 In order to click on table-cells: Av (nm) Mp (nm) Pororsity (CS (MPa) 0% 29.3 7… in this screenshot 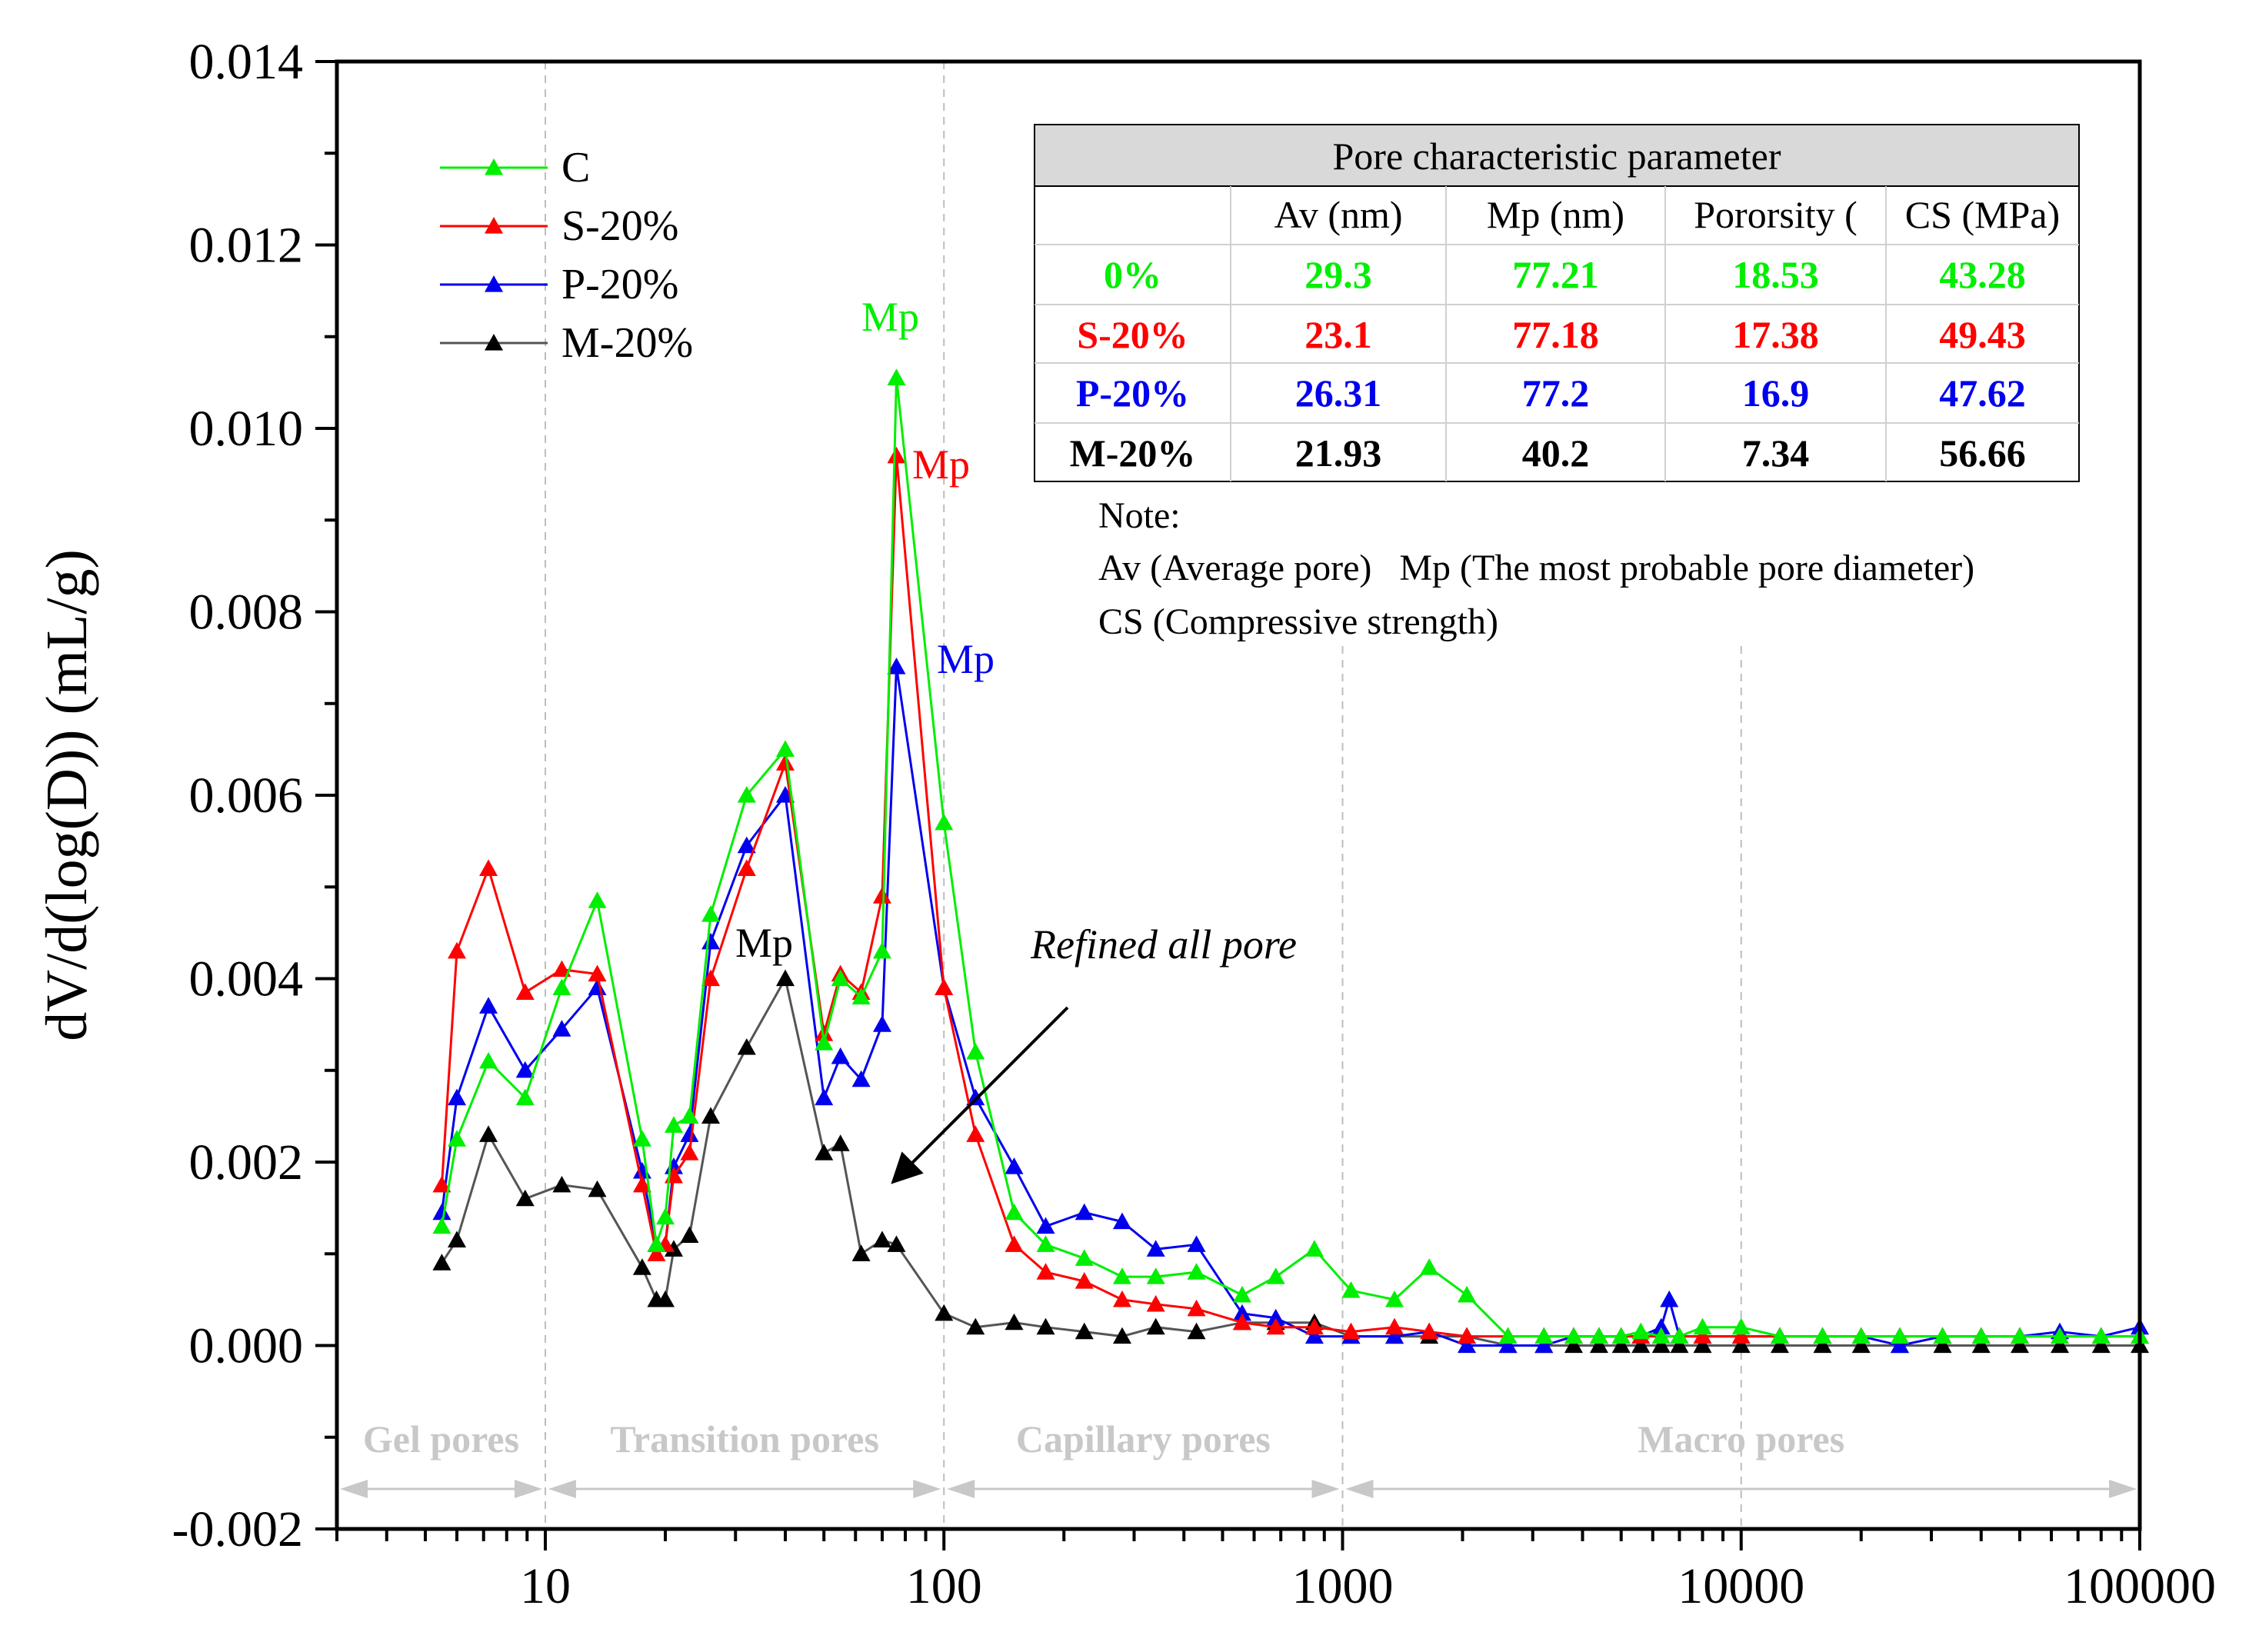, I will do `click(1565, 334)`.